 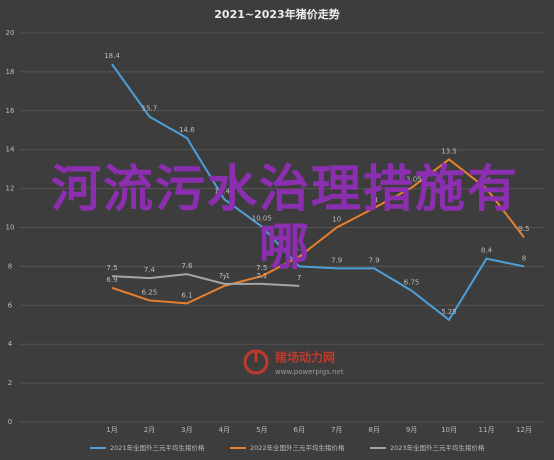 I want to click on series-line, so click(x=205, y=280).